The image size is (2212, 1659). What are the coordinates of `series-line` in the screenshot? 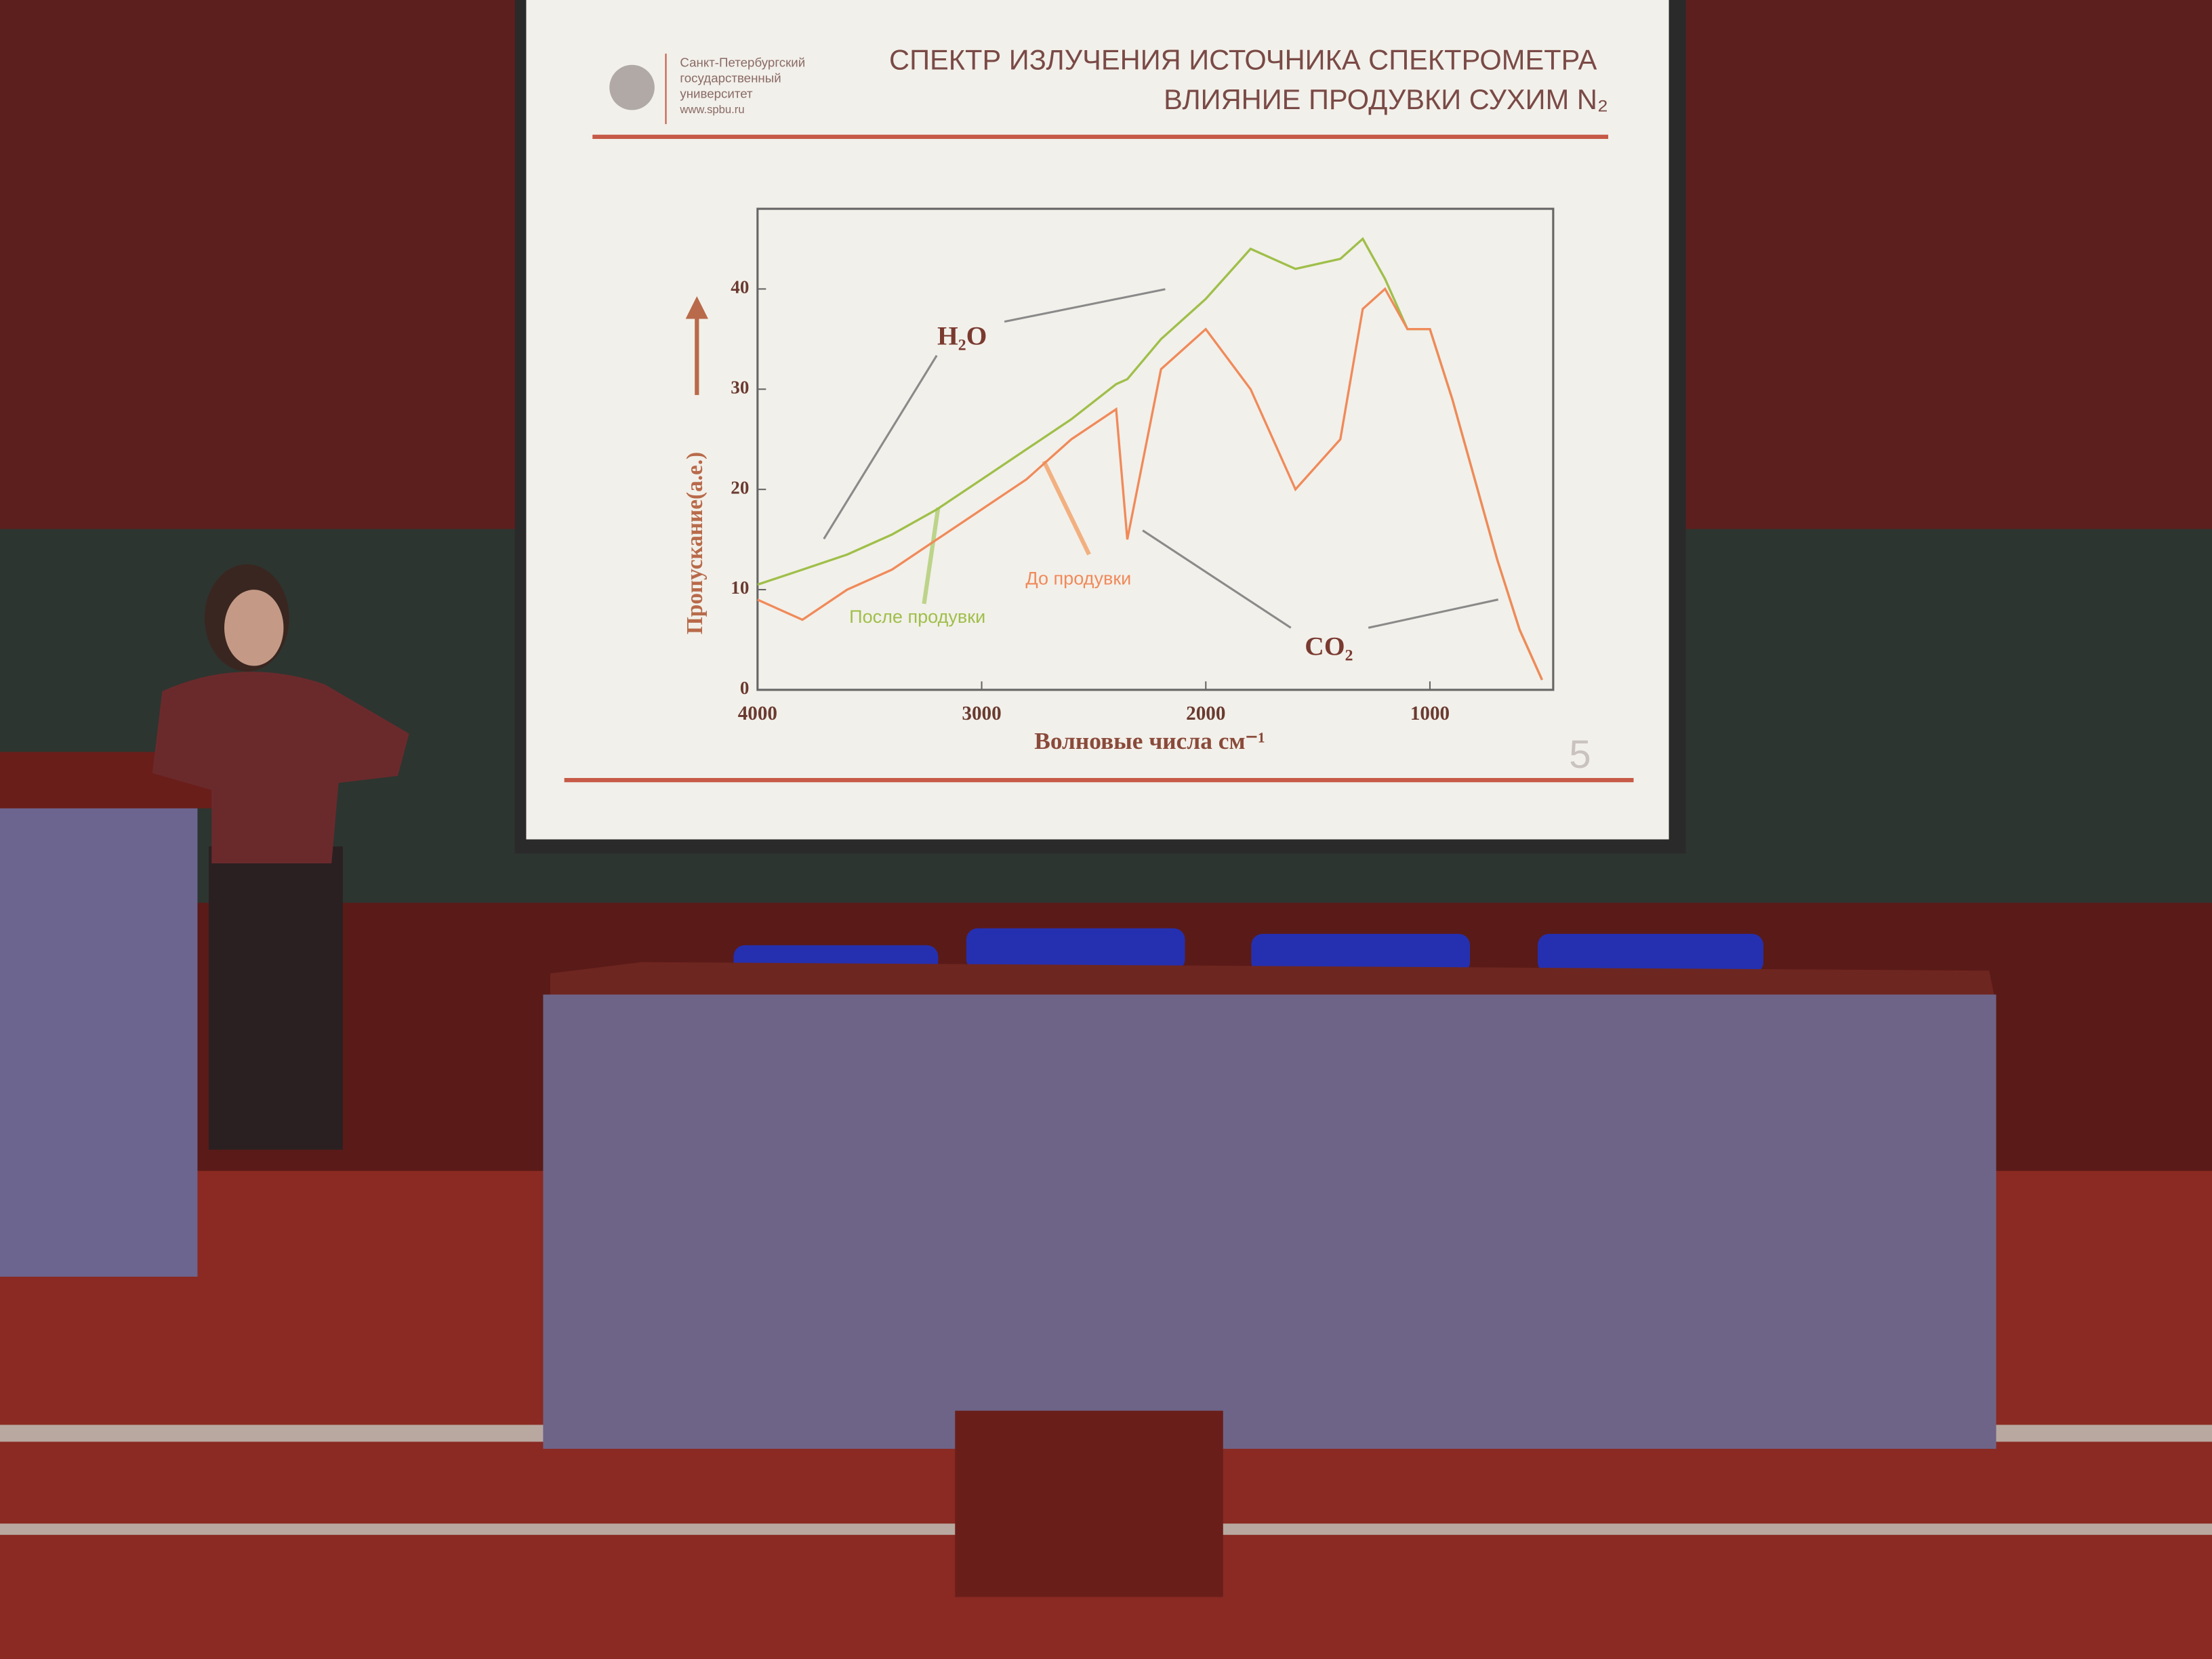 It's located at (1150, 483).